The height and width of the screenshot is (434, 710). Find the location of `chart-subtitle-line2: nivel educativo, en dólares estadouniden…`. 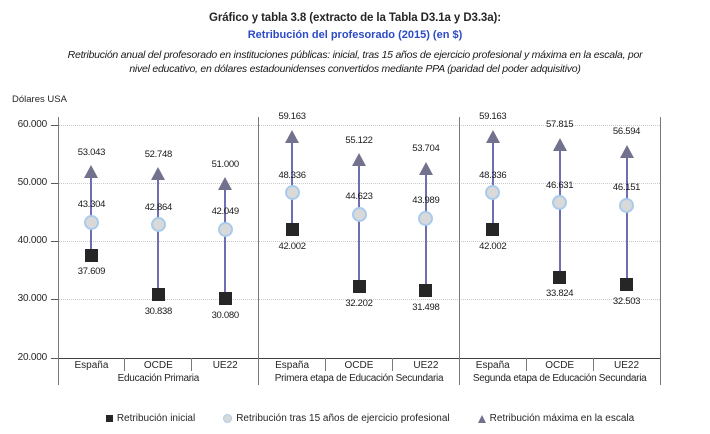

chart-subtitle-line2: nivel educativo, en dólares estadouniden… is located at coordinates (355, 69).